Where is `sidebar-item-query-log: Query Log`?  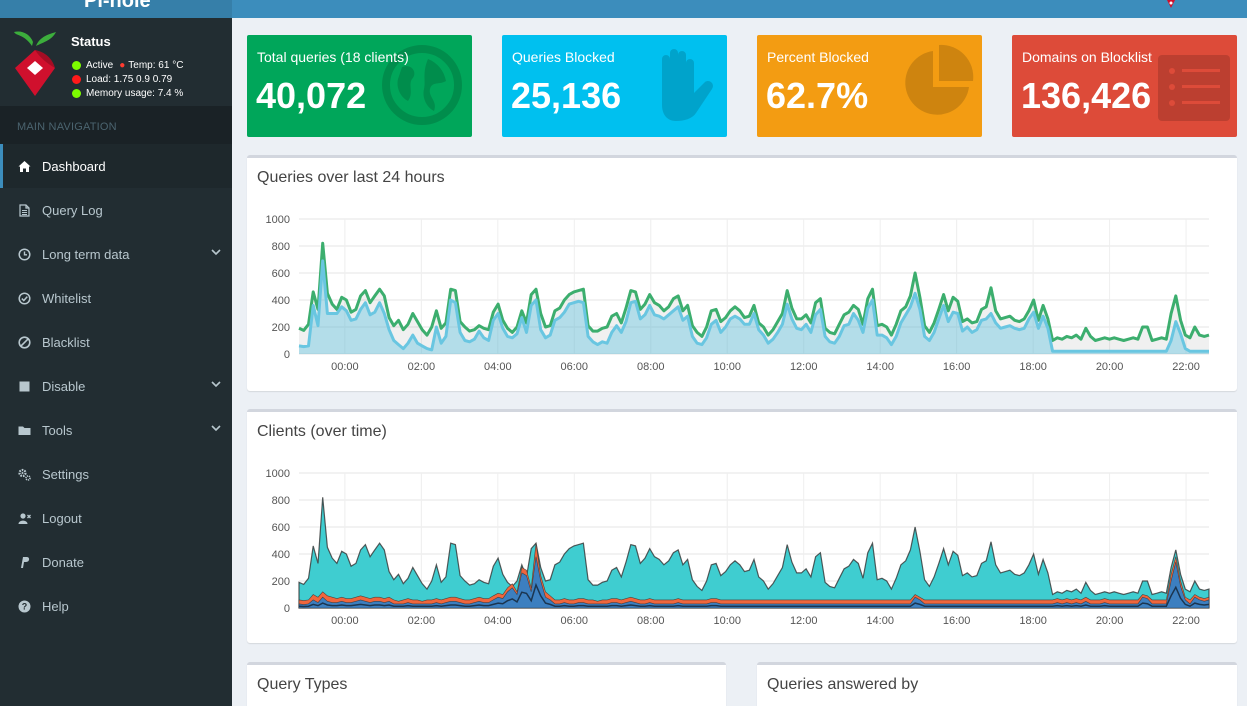
sidebar-item-query-log: Query Log is located at coordinates (116, 210).